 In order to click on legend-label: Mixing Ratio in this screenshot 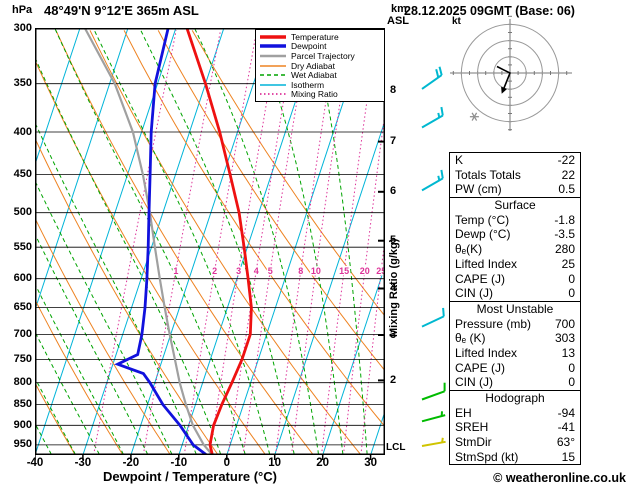, I will do `click(314, 94)`.